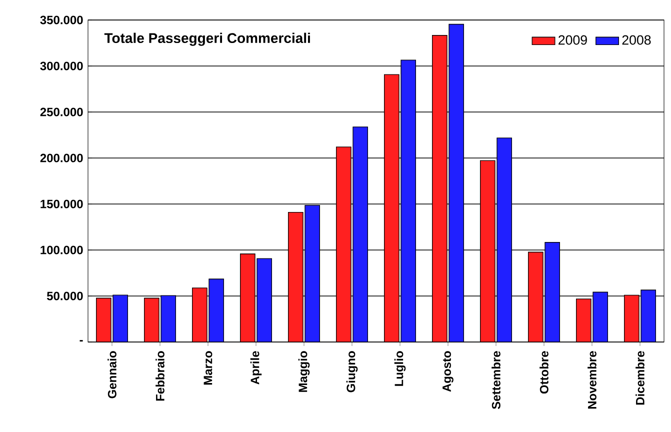 Image resolution: width=671 pixels, height=432 pixels. What do you see at coordinates (61, 20) in the screenshot?
I see `y-tick-label: 350.000` at bounding box center [61, 20].